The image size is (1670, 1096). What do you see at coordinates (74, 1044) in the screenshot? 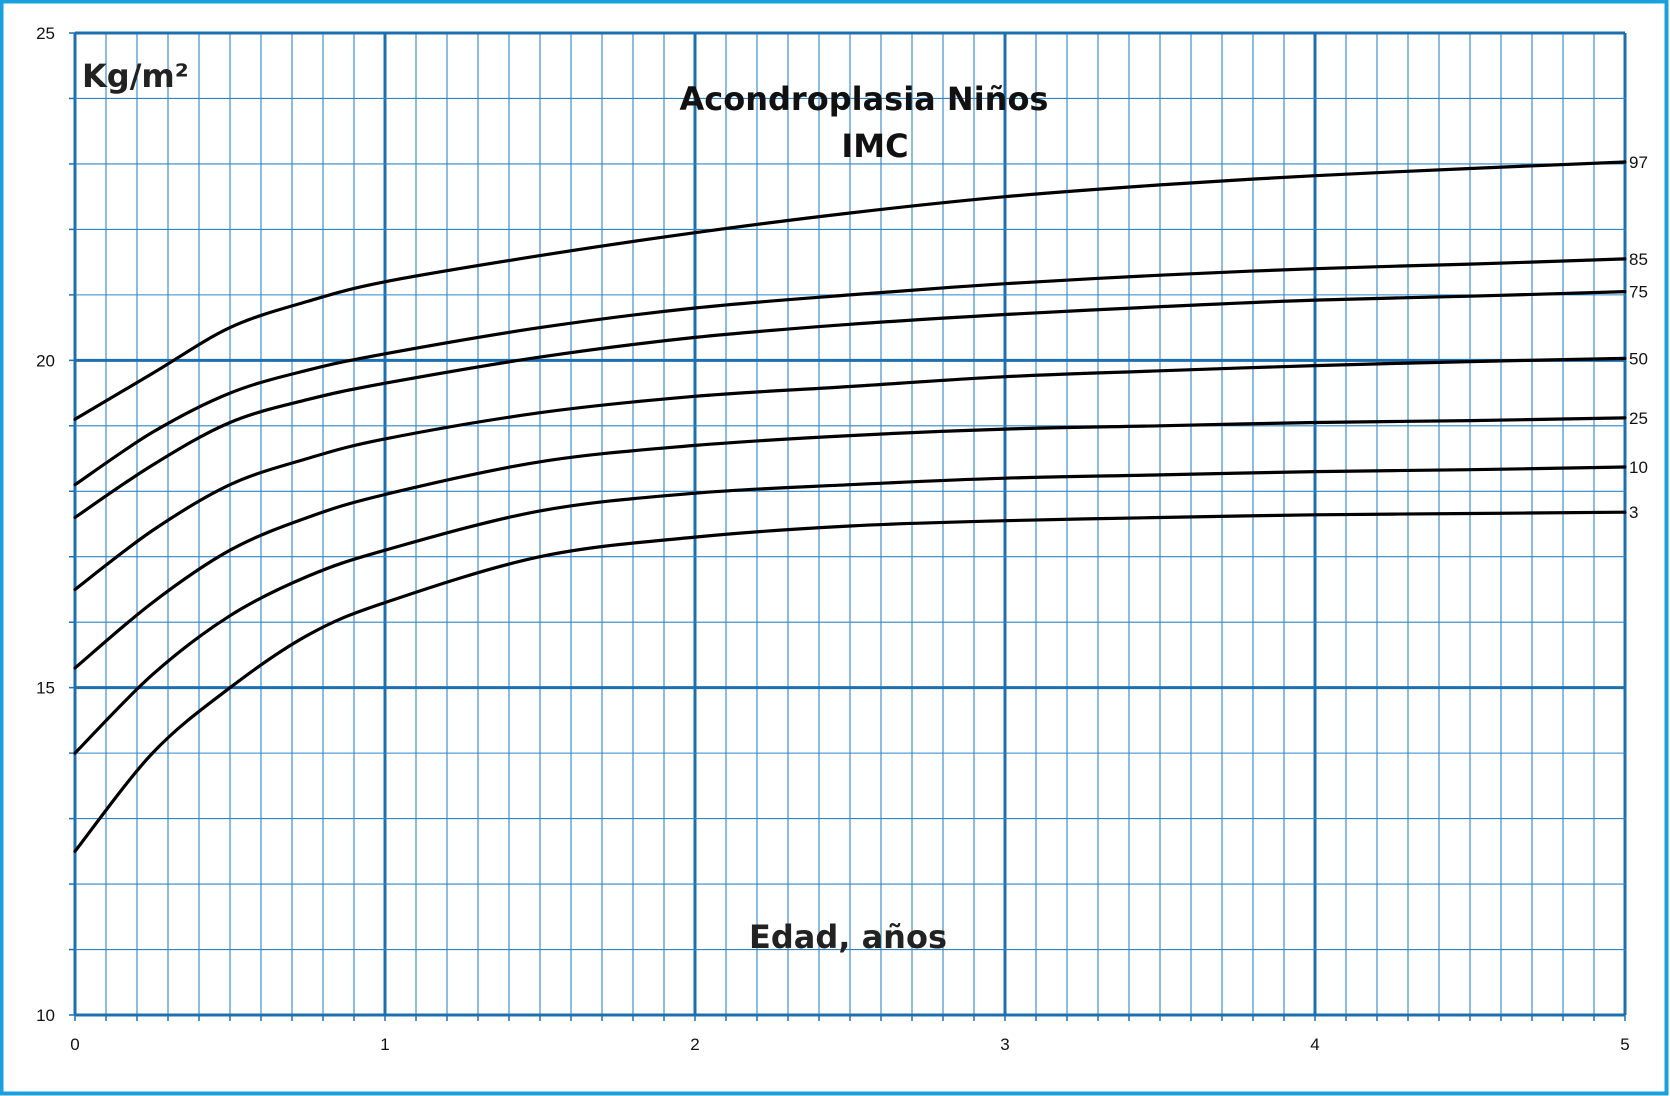
I see `x-tick-label: 0` at bounding box center [74, 1044].